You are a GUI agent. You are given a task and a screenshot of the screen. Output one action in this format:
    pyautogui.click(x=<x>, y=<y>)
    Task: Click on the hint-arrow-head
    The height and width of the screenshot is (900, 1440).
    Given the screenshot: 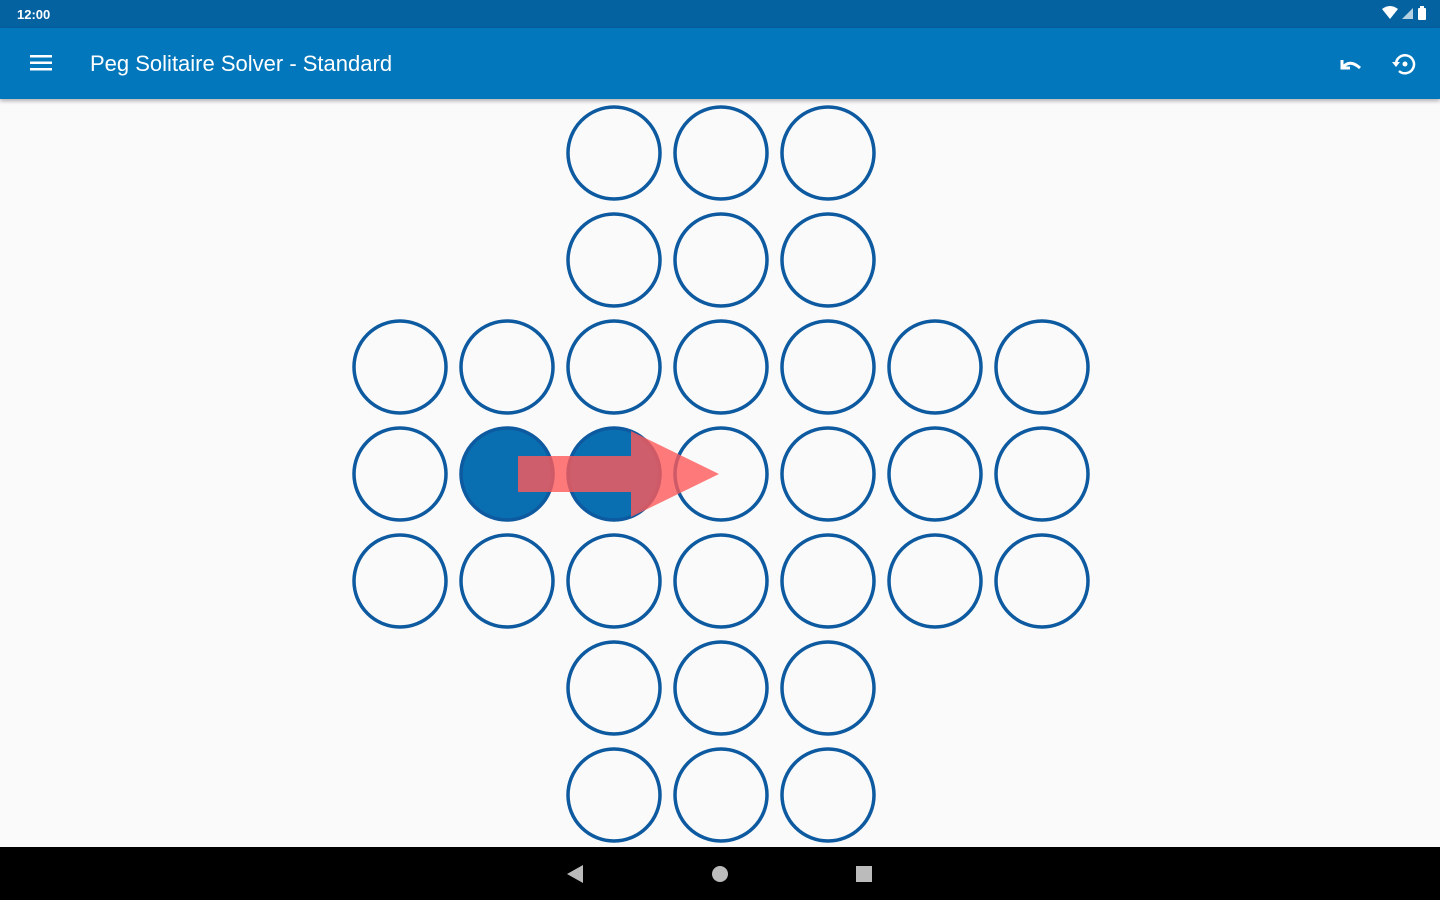 What is the action you would take?
    pyautogui.click(x=675, y=474)
    